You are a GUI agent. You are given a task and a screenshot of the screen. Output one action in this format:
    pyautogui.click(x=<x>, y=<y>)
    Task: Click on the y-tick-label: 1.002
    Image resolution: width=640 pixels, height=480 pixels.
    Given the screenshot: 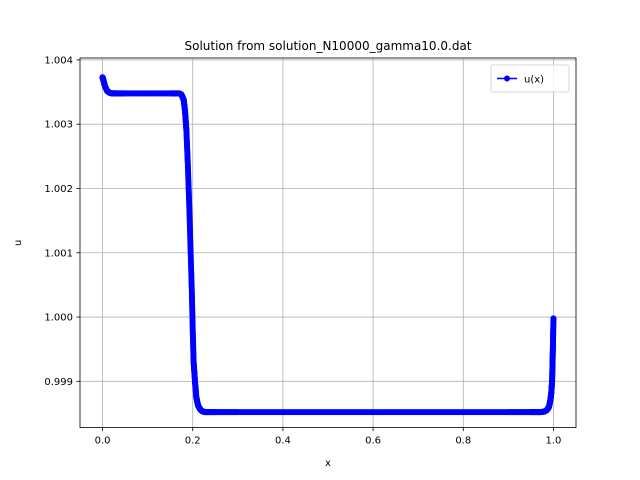 What is the action you would take?
    pyautogui.click(x=58, y=189)
    